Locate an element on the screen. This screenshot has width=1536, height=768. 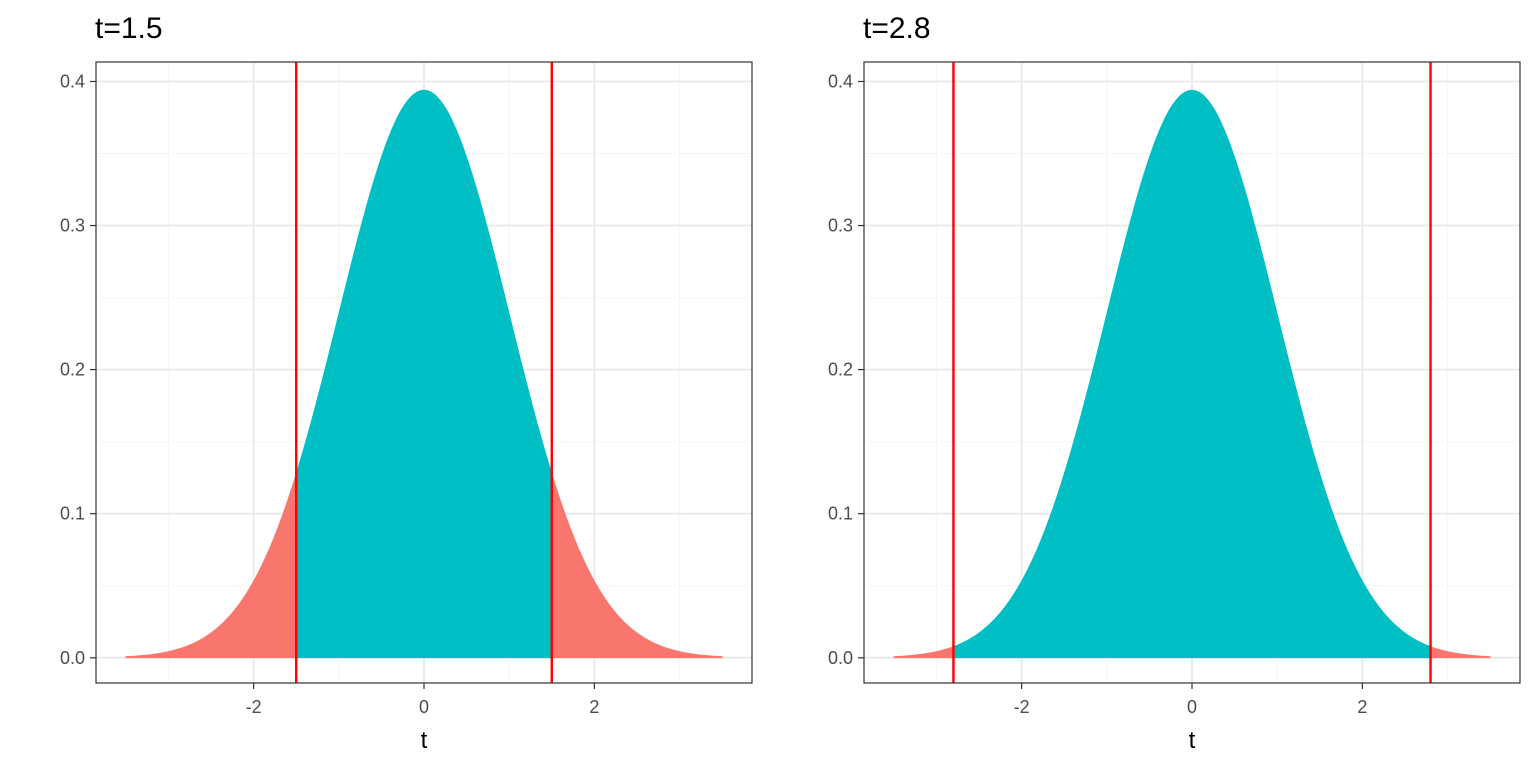
central-area is located at coordinates (424, 374).